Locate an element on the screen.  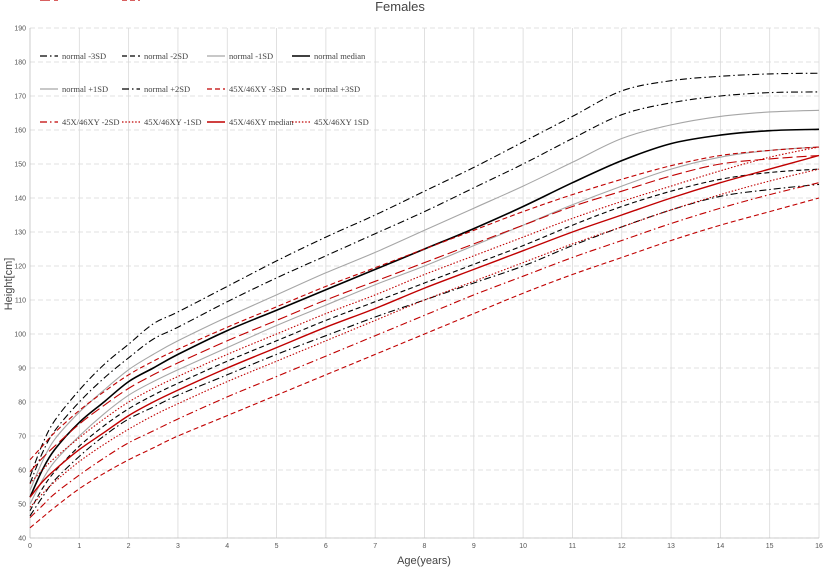
legend-label-8: 45X/46XY -2SD is located at coordinates (91, 122).